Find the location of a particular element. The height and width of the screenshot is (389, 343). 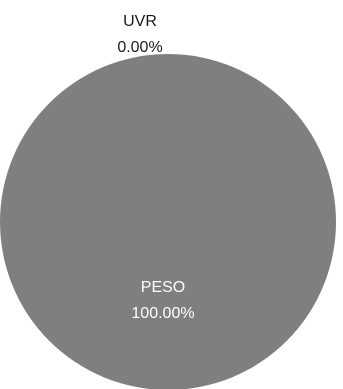

slice-label-uvr-name: UVR is located at coordinates (140, 21).